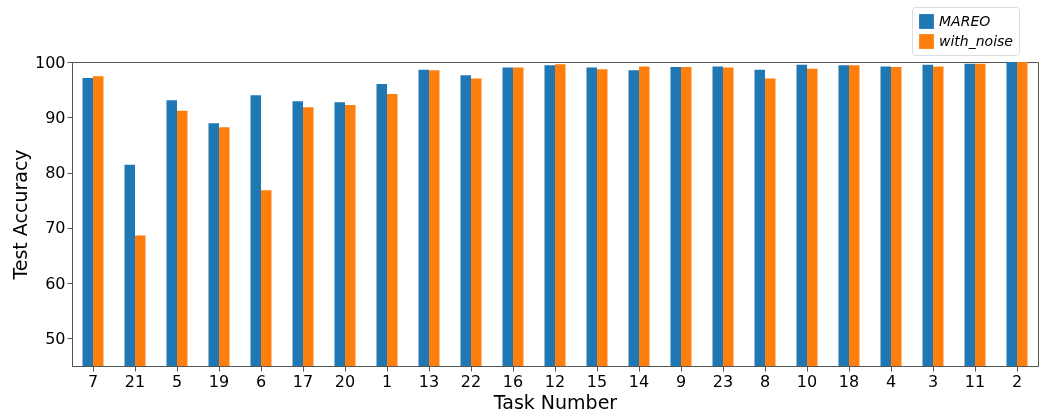  I want to click on x-tick-label: 6, so click(261, 381).